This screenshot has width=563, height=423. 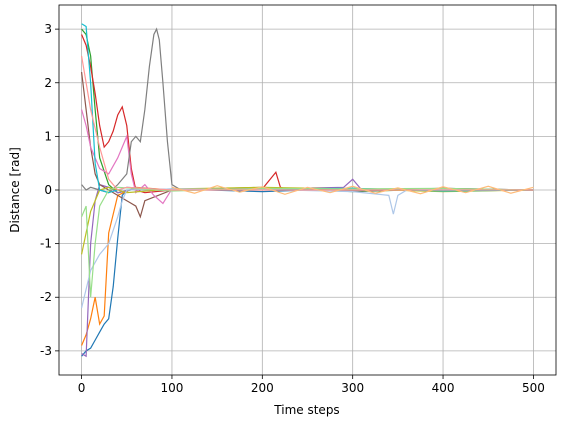 What do you see at coordinates (533, 388) in the screenshot?
I see `x-tick-label: 500` at bounding box center [533, 388].